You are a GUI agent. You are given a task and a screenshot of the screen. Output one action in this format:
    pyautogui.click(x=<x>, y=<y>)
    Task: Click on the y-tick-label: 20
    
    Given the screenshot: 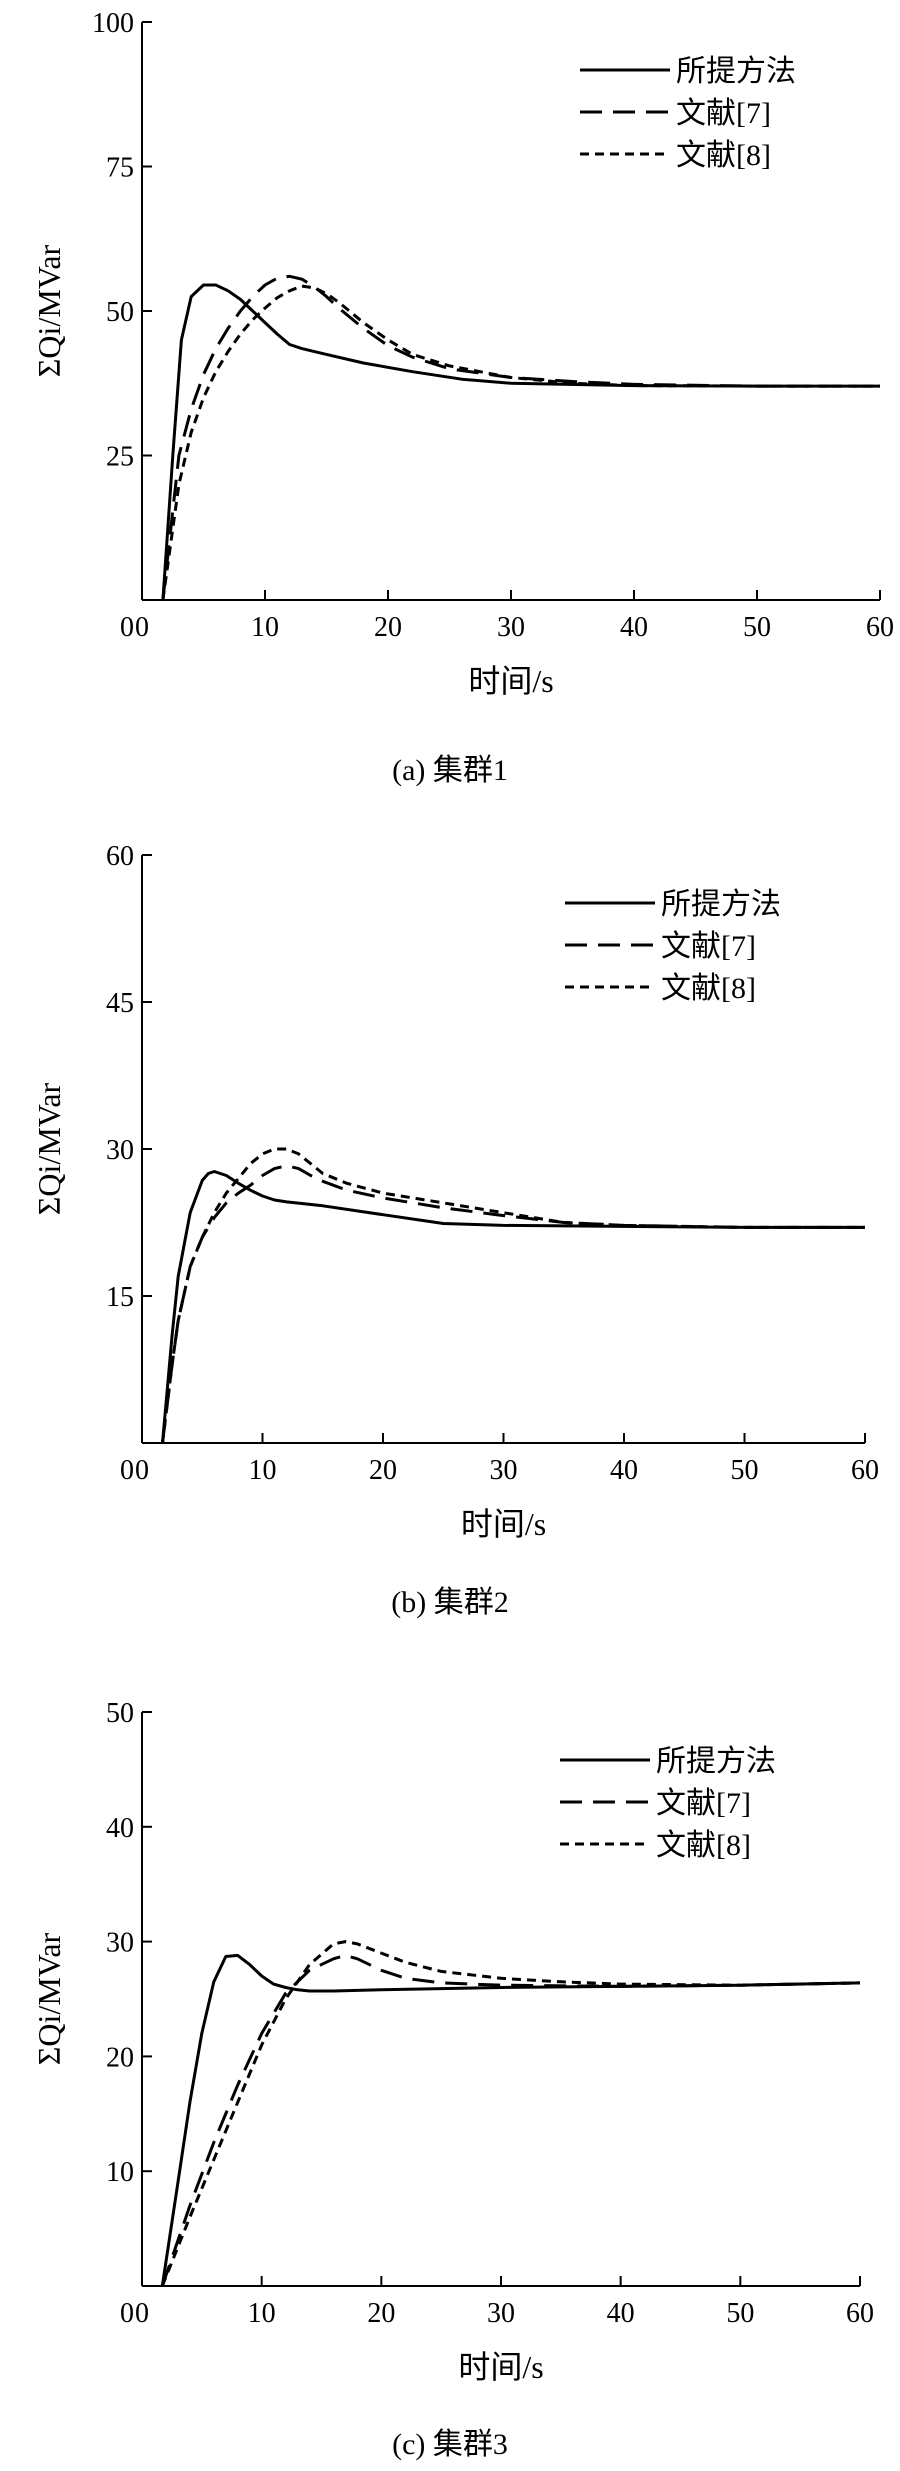 What is the action you would take?
    pyautogui.click(x=120, y=2057)
    